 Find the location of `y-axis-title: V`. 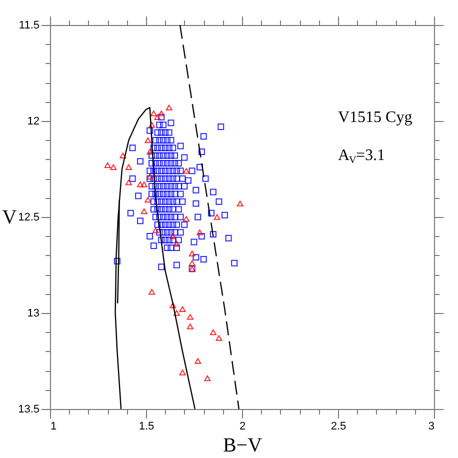

y-axis-title: V is located at coordinates (10, 217).